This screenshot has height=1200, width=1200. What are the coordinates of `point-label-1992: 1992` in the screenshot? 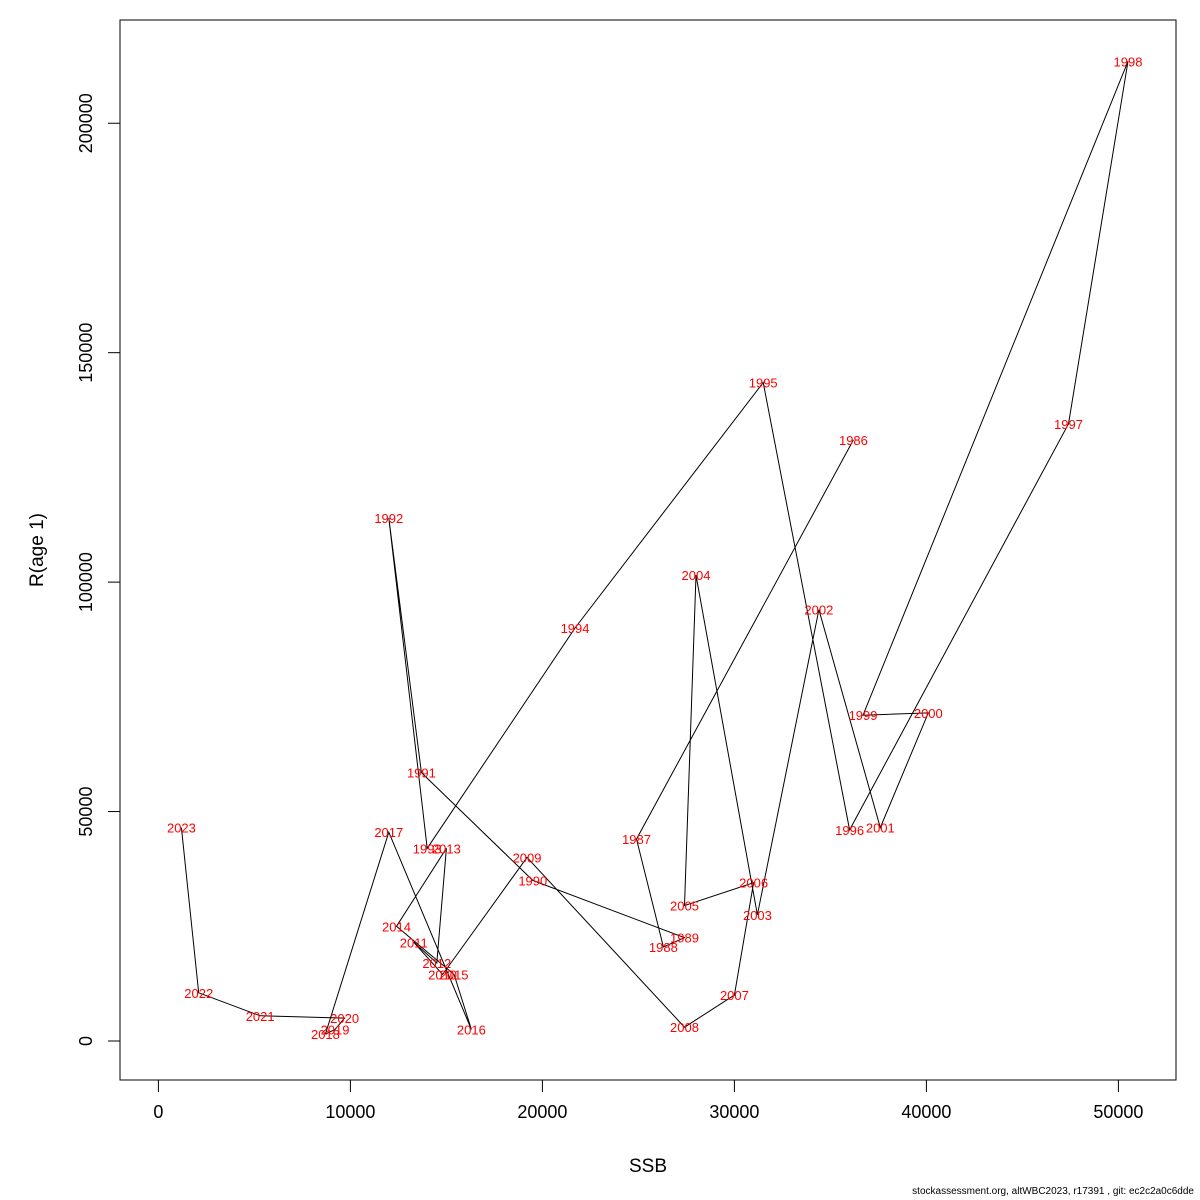 It's located at (388, 518).